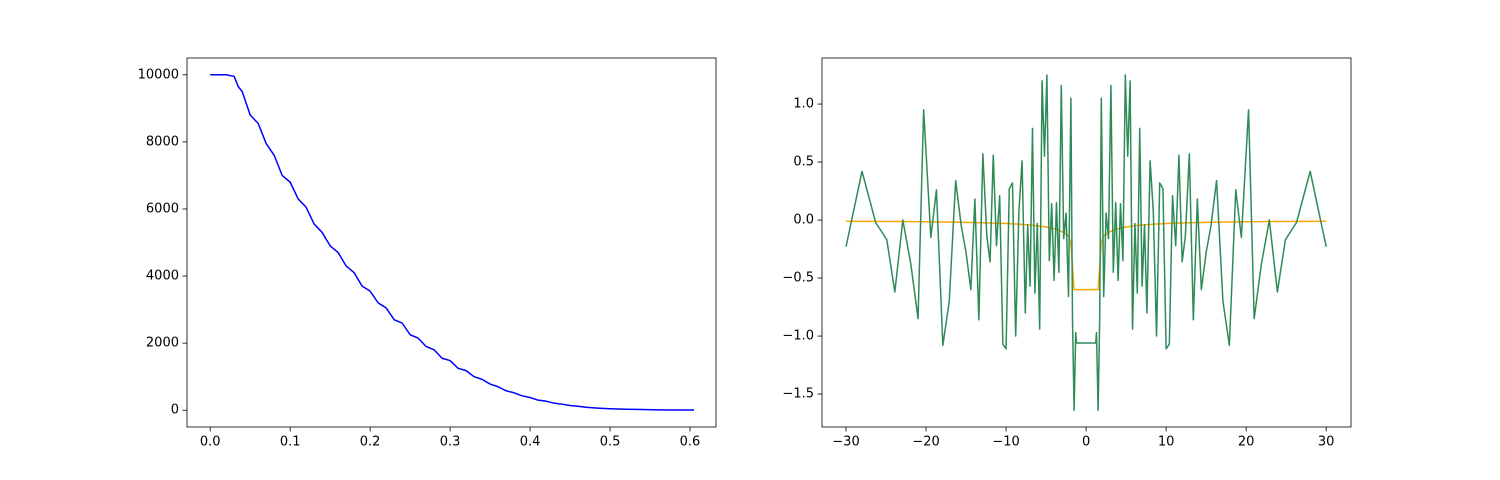  What do you see at coordinates (798, 394) in the screenshot?
I see `y-tick-label: −1.5` at bounding box center [798, 394].